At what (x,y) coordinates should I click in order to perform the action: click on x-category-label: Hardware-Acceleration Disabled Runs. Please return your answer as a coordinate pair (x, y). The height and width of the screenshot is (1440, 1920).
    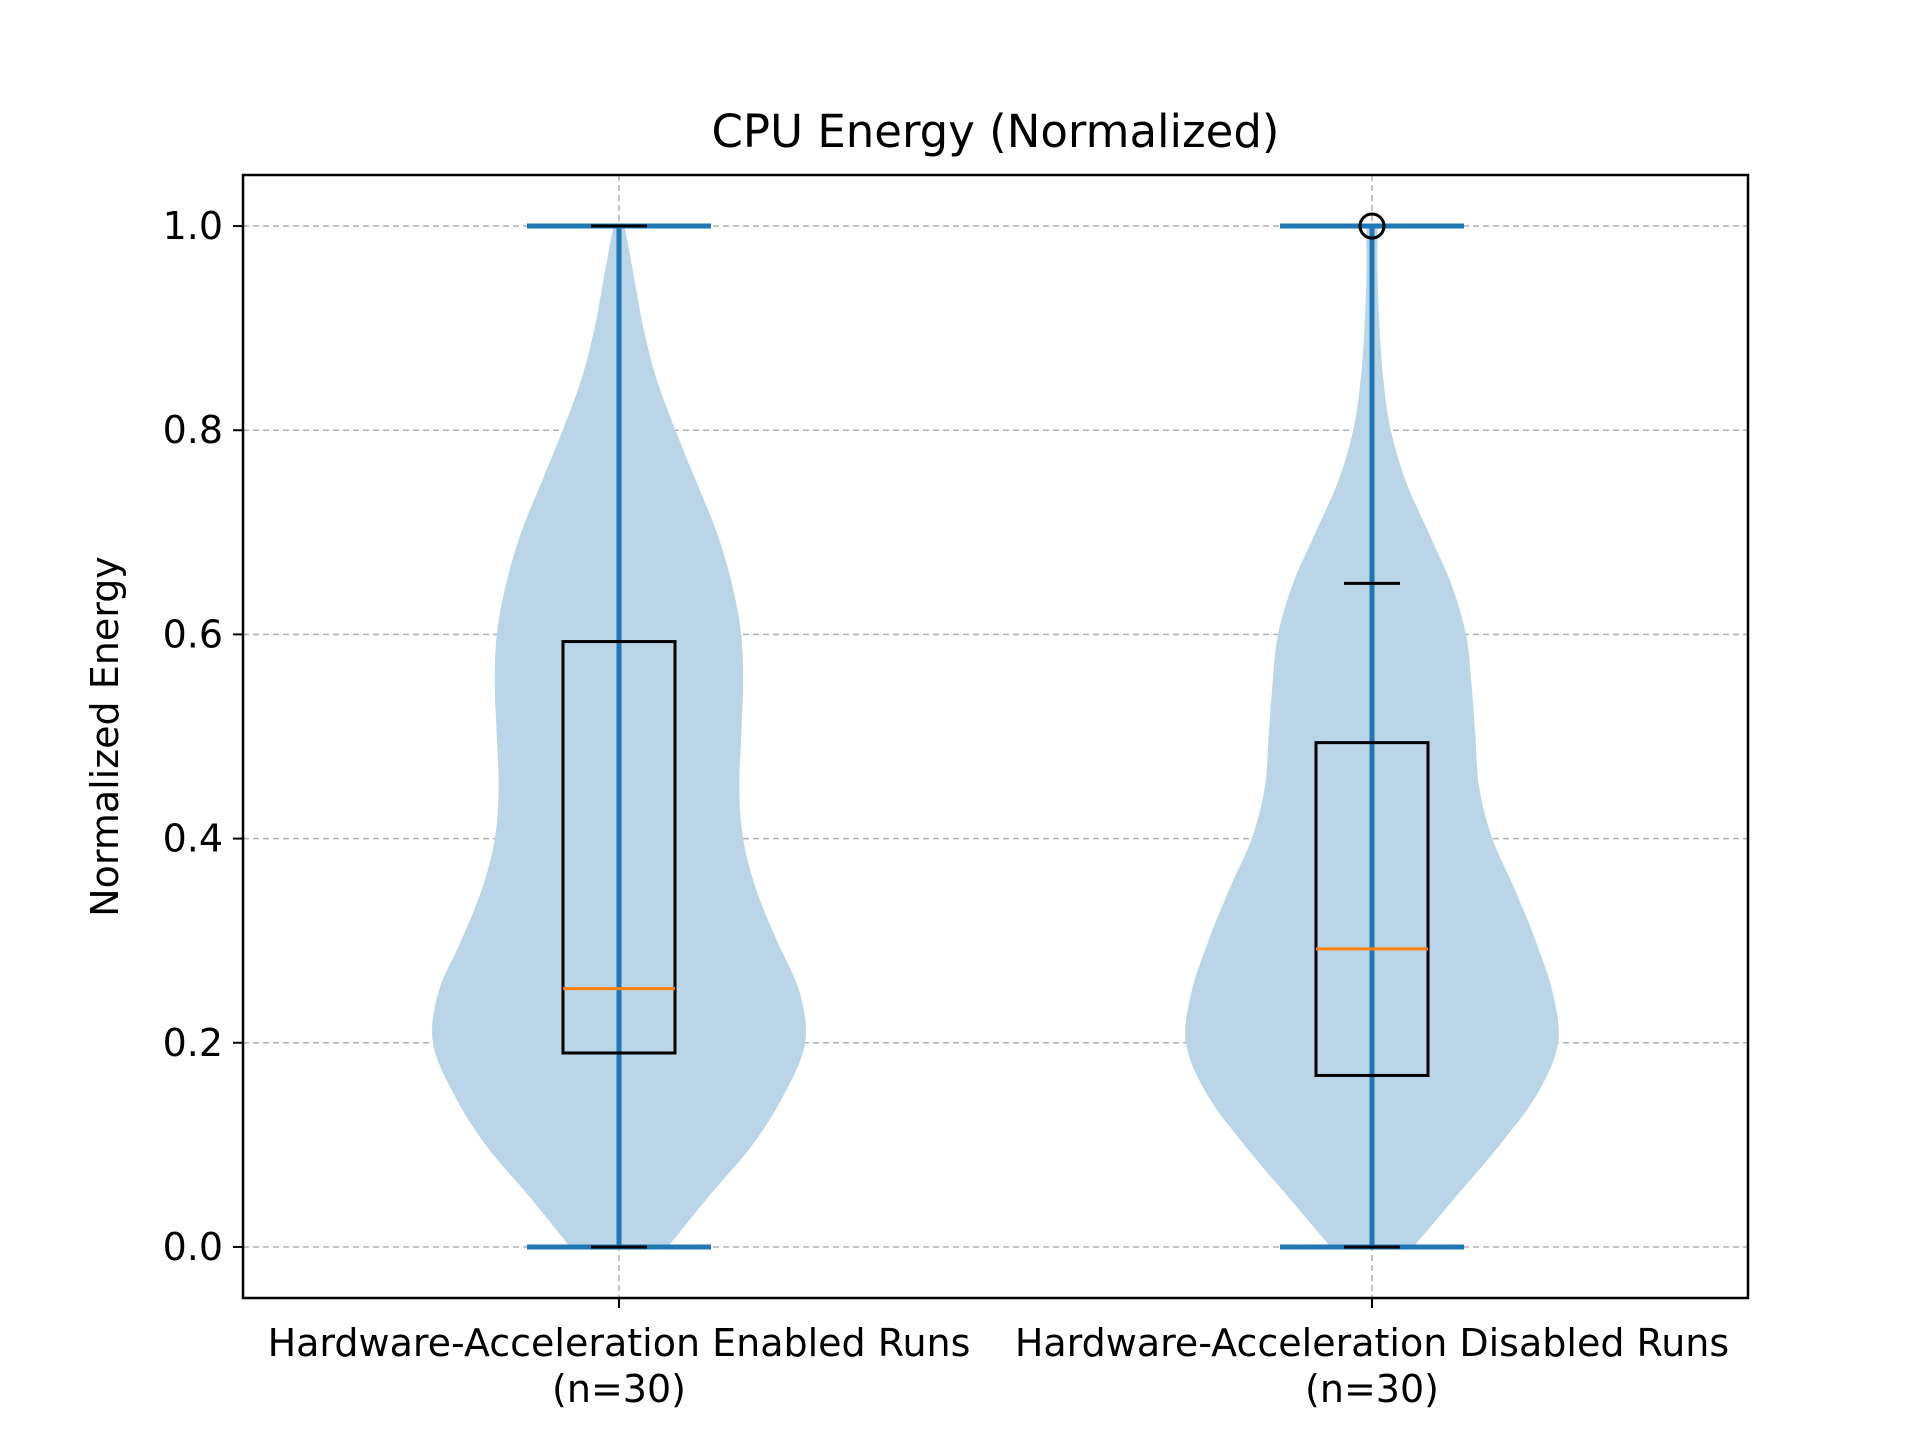
    Looking at the image, I should click on (1372, 1343).